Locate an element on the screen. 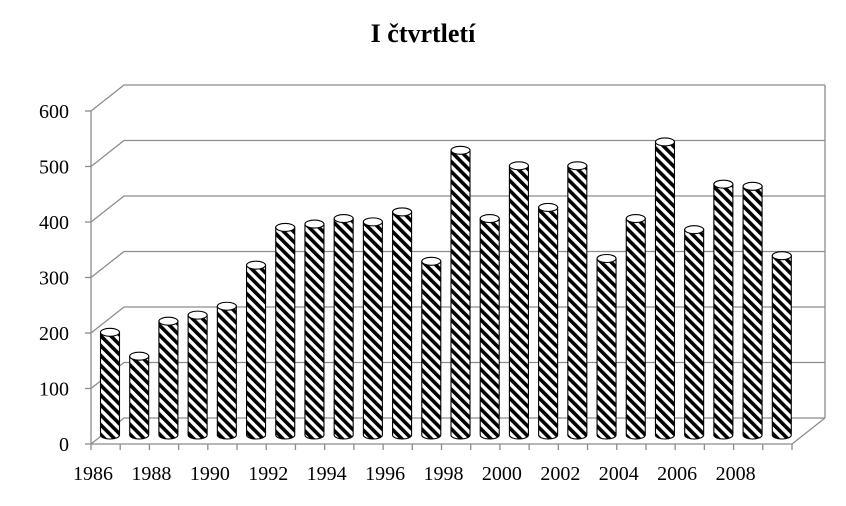 The width and height of the screenshot is (846, 506). y-tick-label: 100 is located at coordinates (54, 390).